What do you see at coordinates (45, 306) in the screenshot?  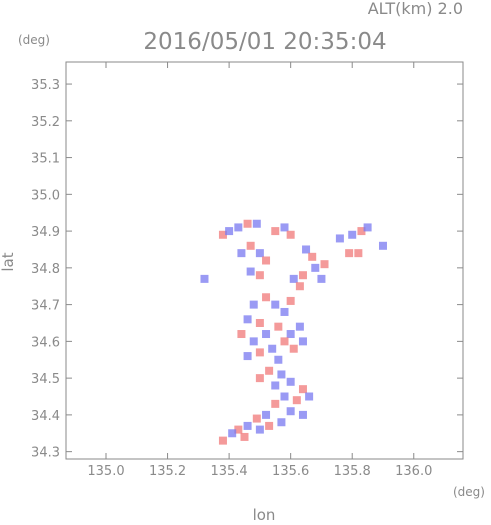 I see `y-tick-label: 34.7` at bounding box center [45, 306].